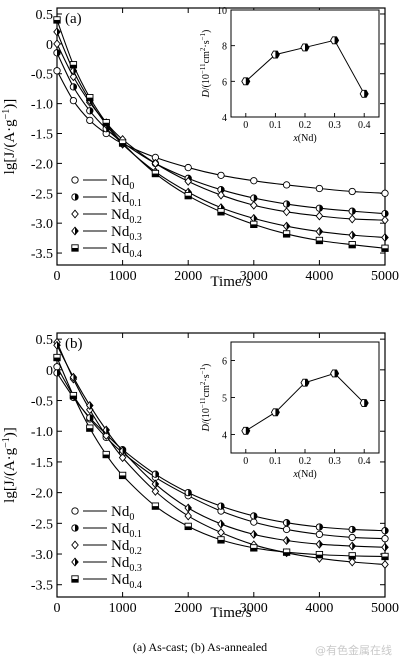  I want to click on y-tick-label: -1.0, so click(42, 432).